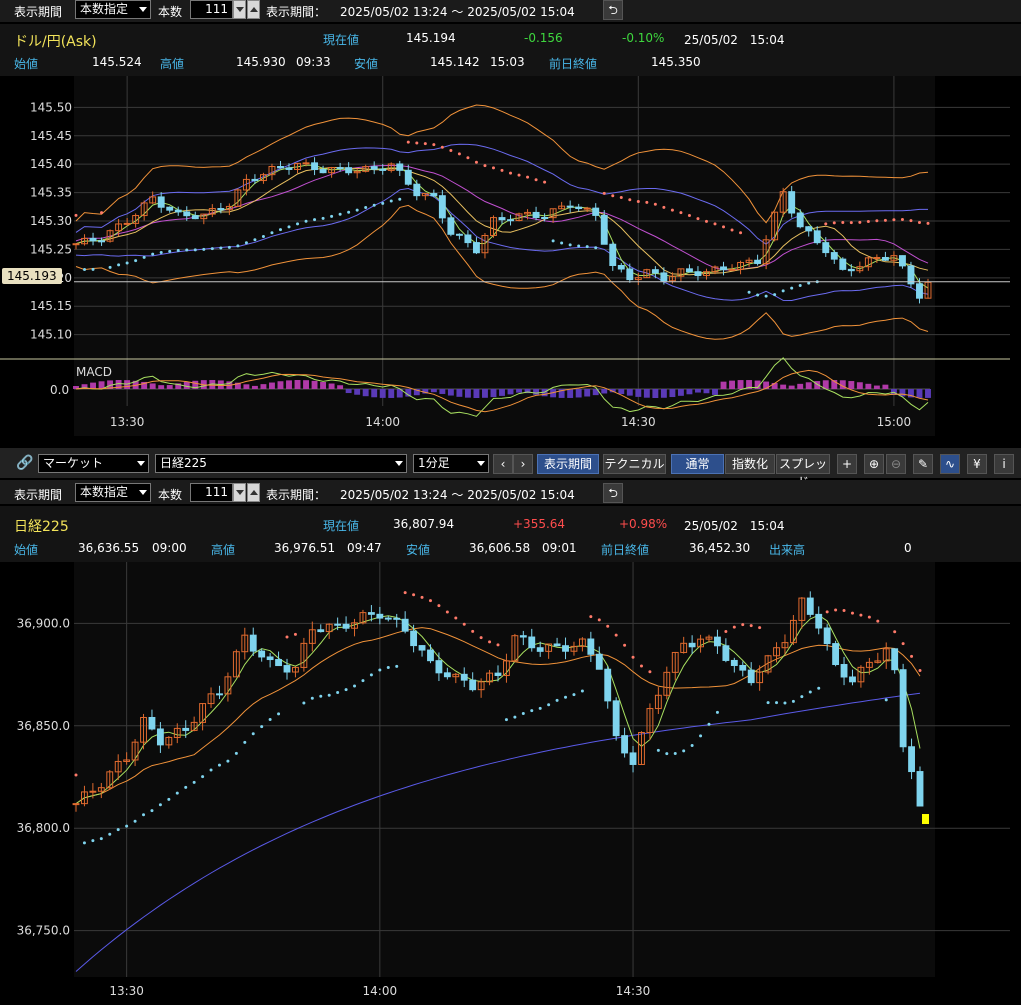 Image resolution: width=1021 pixels, height=1005 pixels. Describe the element at coordinates (364, 548) in the screenshot. I see `bottom-high-time: 09:47` at that location.